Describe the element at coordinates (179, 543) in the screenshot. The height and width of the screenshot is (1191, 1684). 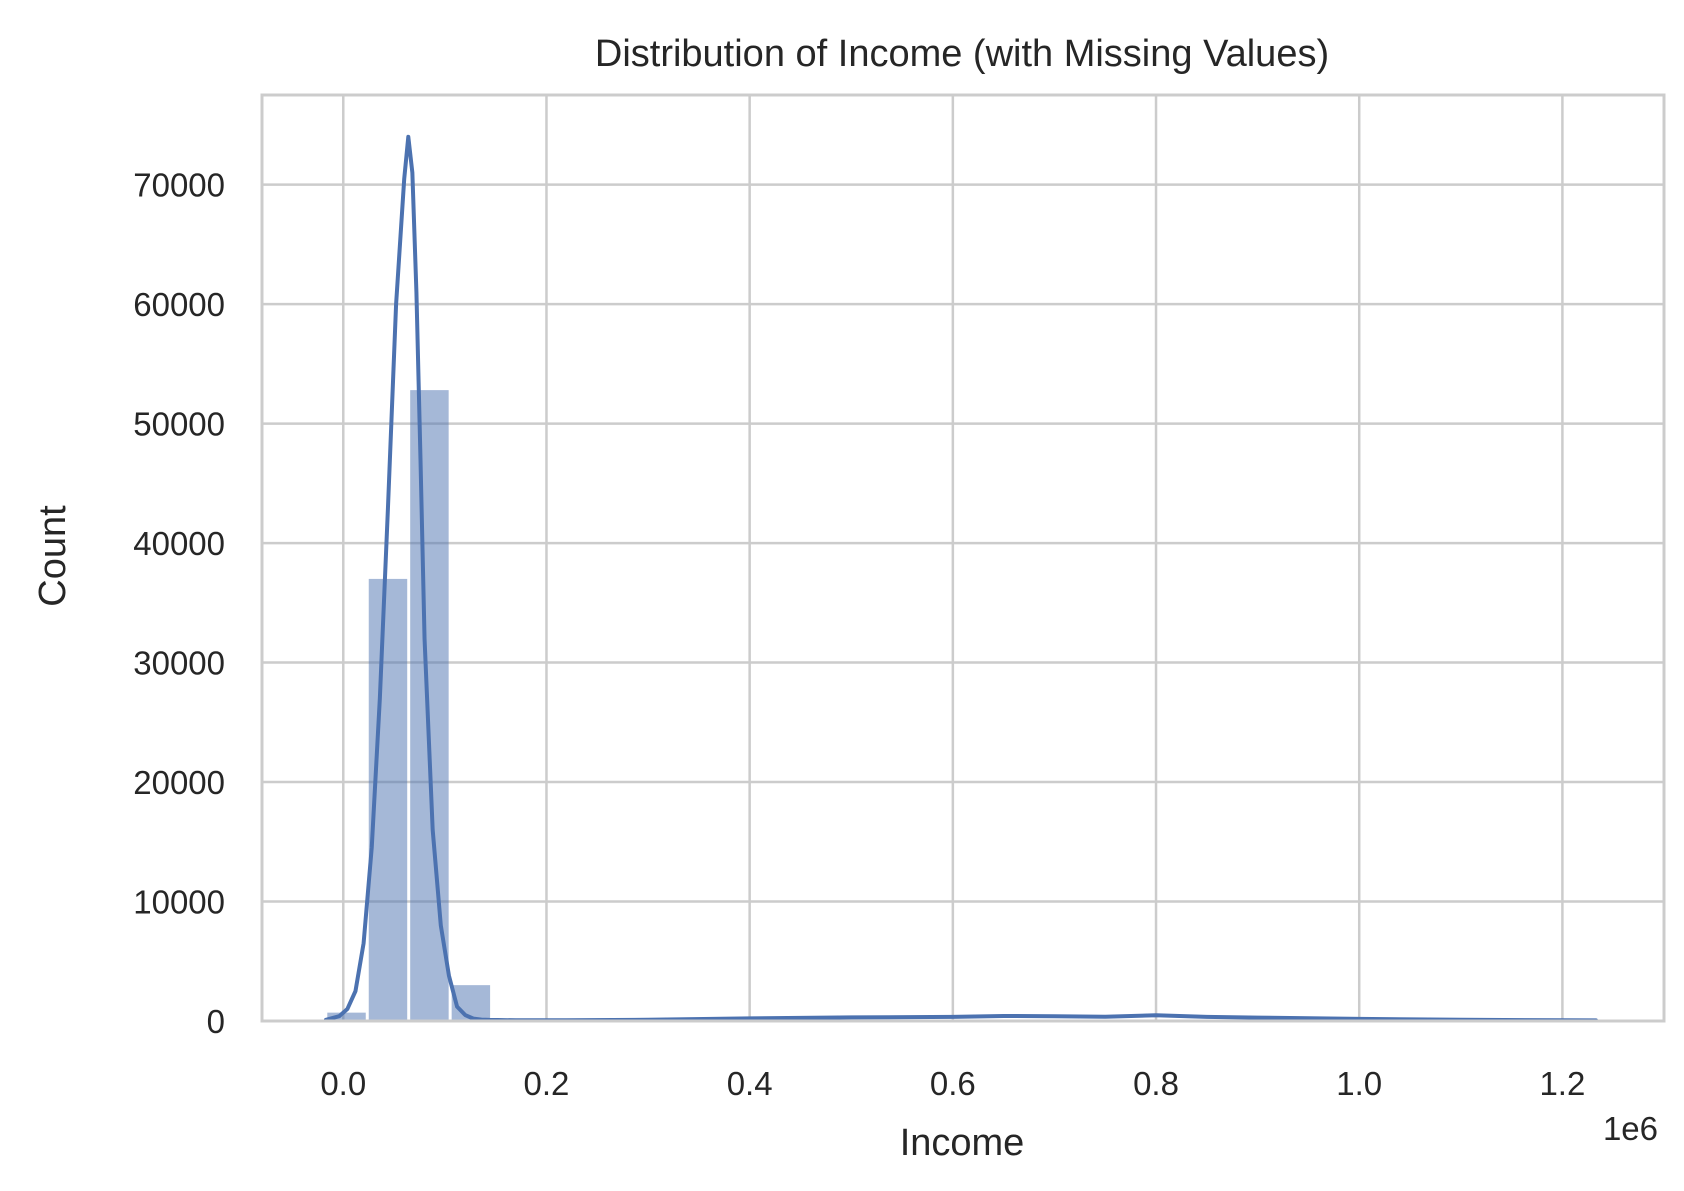
I see `y-tick-label: 40000` at that location.